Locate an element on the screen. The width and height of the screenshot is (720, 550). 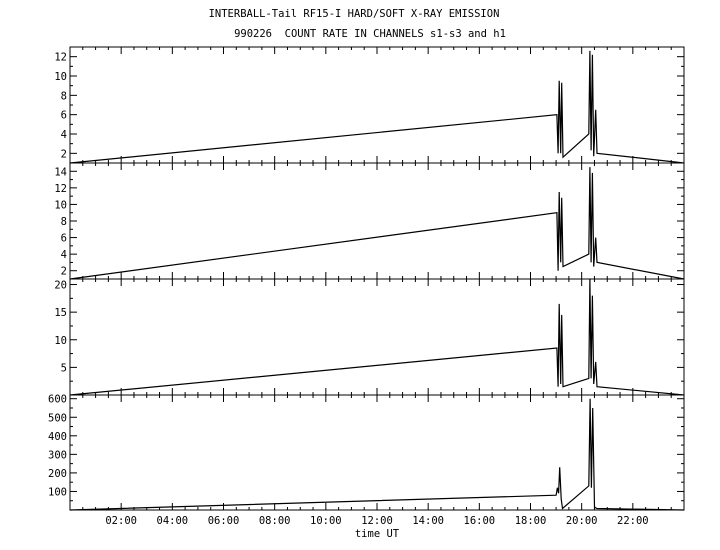
x-tick-label: 08:00 is located at coordinates (275, 521).